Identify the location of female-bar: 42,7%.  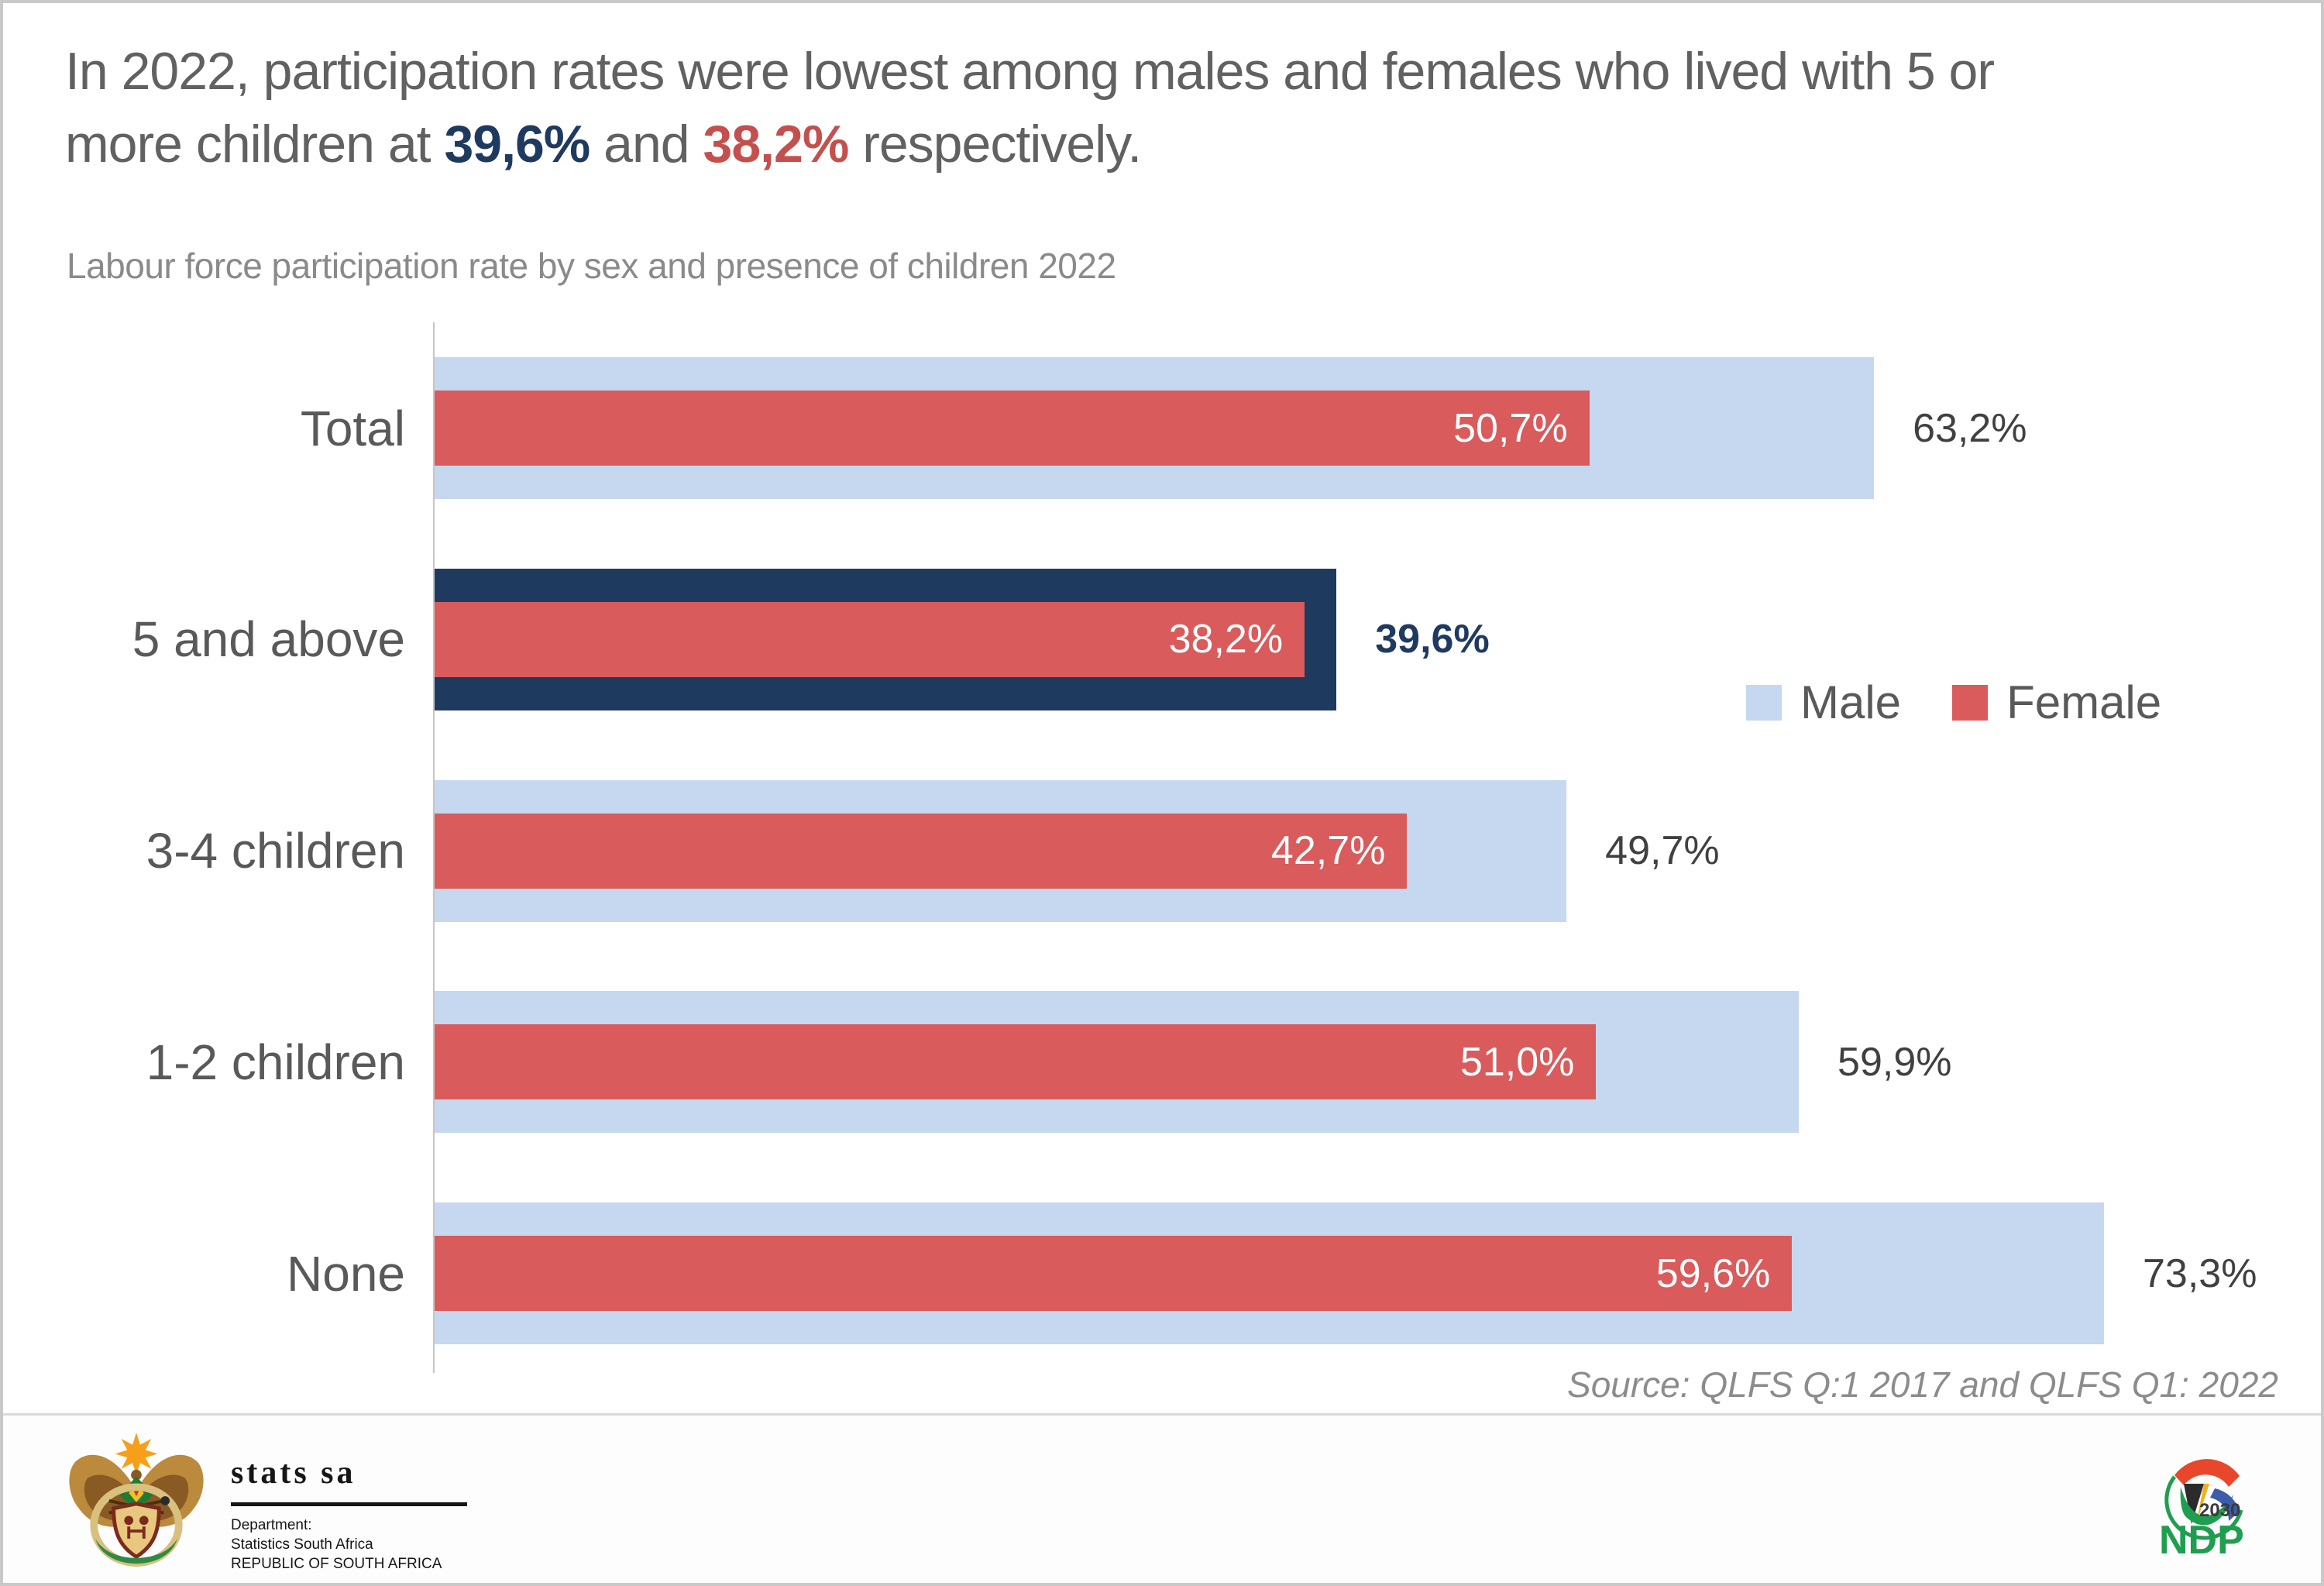
(921, 851).